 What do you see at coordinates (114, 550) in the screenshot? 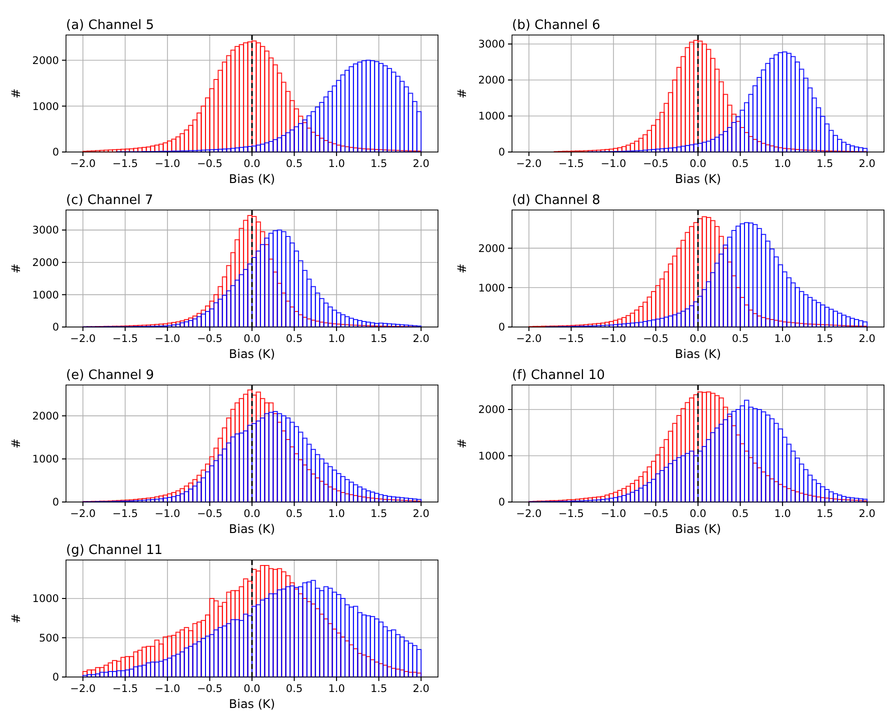
I see `chart-title: (g) Channel 11` at bounding box center [114, 550].